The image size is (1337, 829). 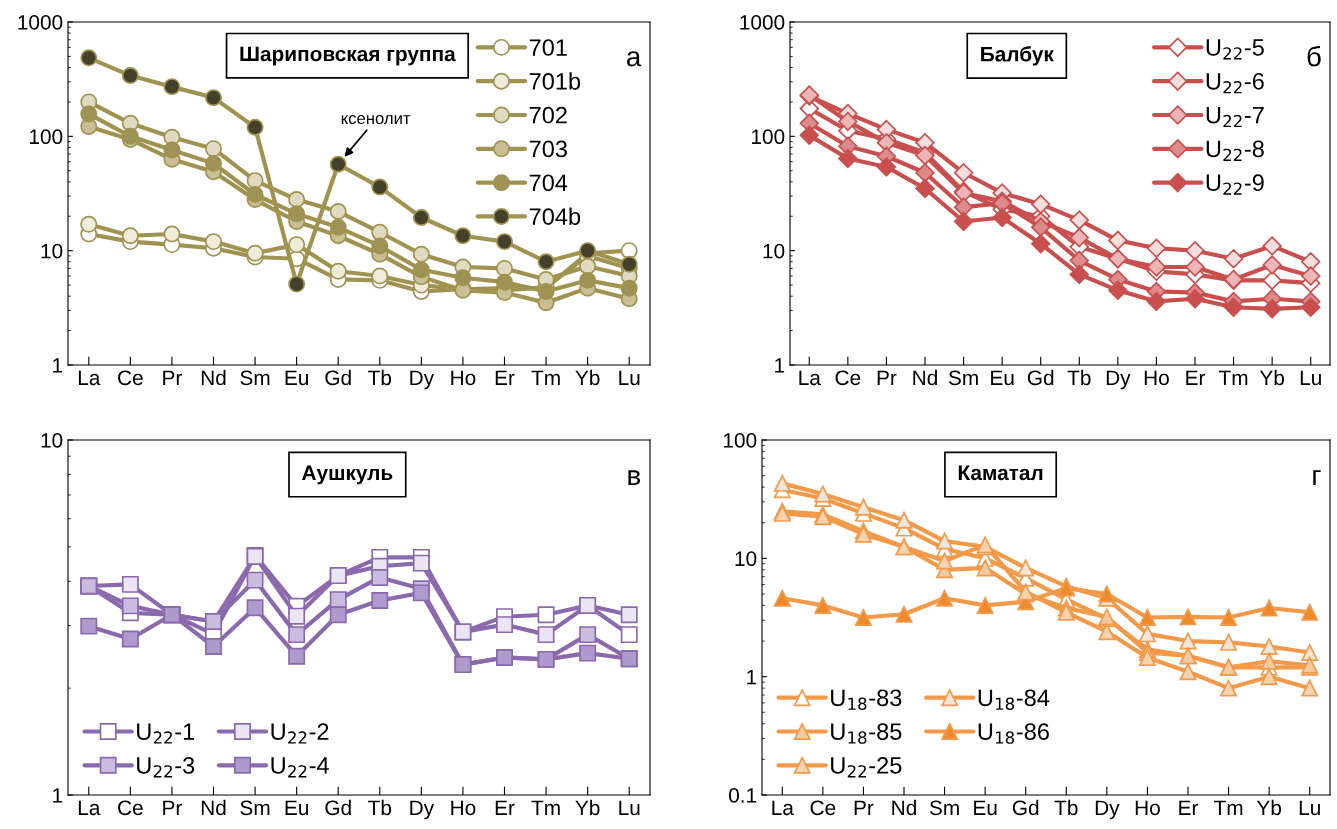 What do you see at coordinates (742, 795) in the screenshot?
I see `y-tick-label: 0.1` at bounding box center [742, 795].